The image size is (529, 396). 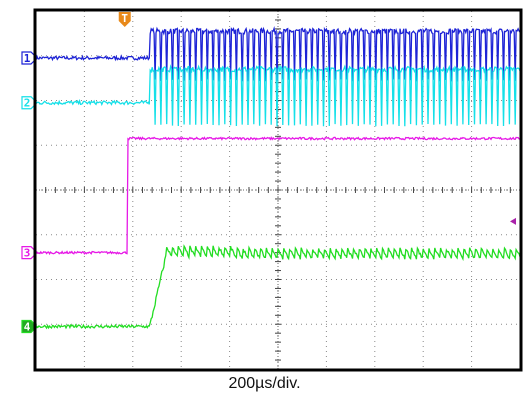 I want to click on svg-text: 2, so click(x=27, y=103).